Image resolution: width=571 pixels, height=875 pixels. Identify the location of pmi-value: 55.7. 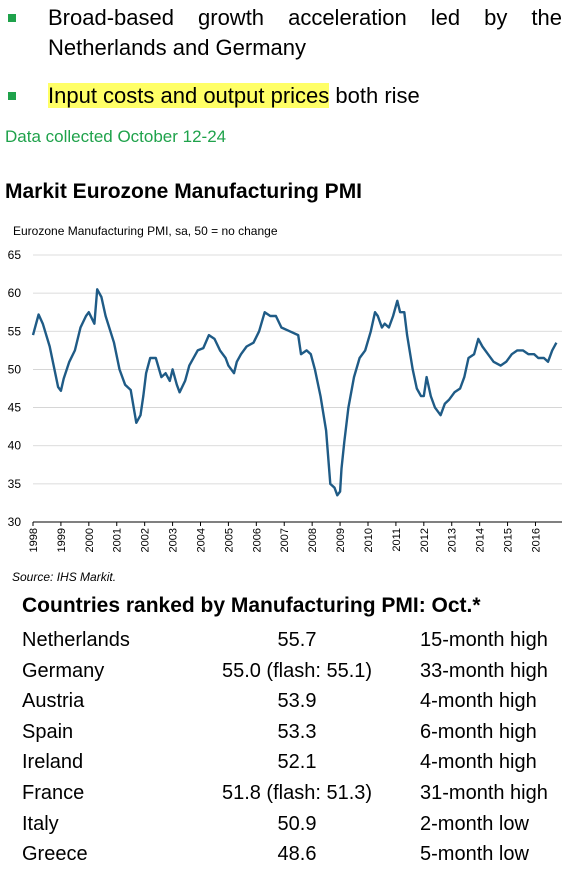
(297, 640).